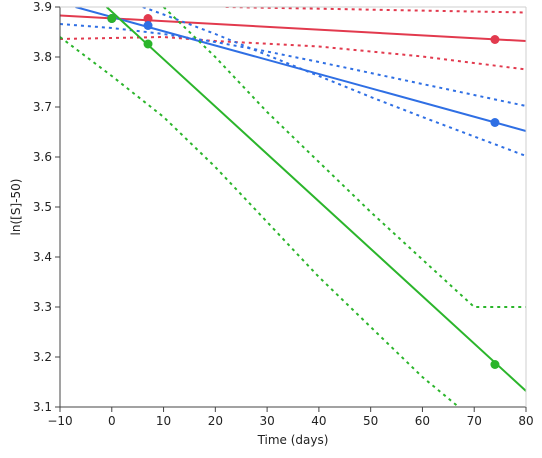 The height and width of the screenshot is (458, 542). Describe the element at coordinates (266, 421) in the screenshot. I see `x-tick-label: 30` at that location.